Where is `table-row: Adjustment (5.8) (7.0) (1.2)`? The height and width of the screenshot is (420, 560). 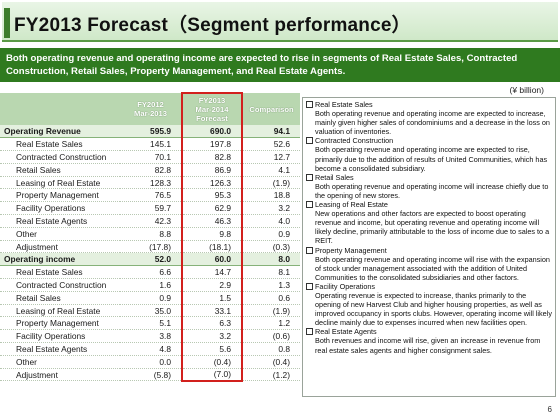
table-row: Adjustment (5.8) (7.0) (1.2) is located at coordinates (150, 375).